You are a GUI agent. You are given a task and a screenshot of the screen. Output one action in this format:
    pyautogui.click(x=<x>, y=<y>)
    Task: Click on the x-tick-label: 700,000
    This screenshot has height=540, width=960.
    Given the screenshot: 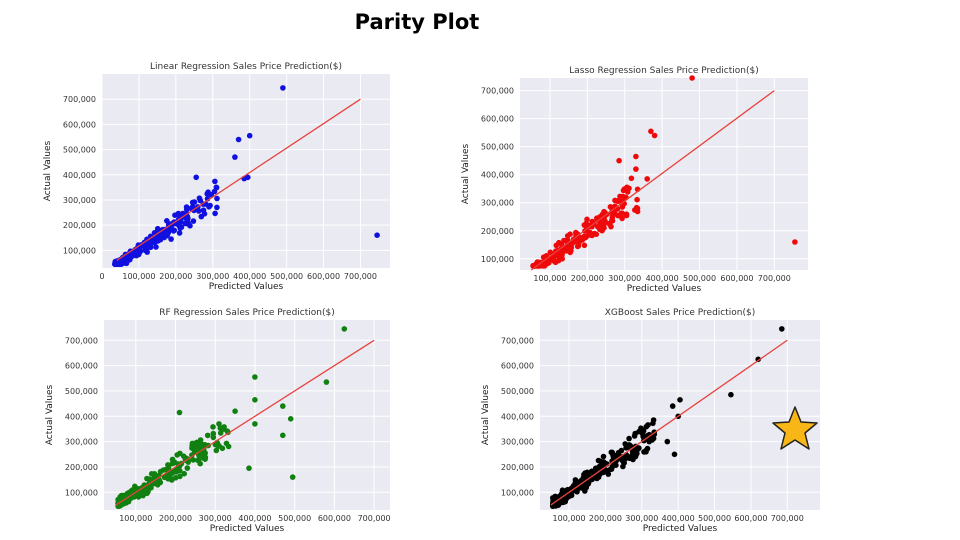 What is the action you would take?
    pyautogui.click(x=360, y=276)
    